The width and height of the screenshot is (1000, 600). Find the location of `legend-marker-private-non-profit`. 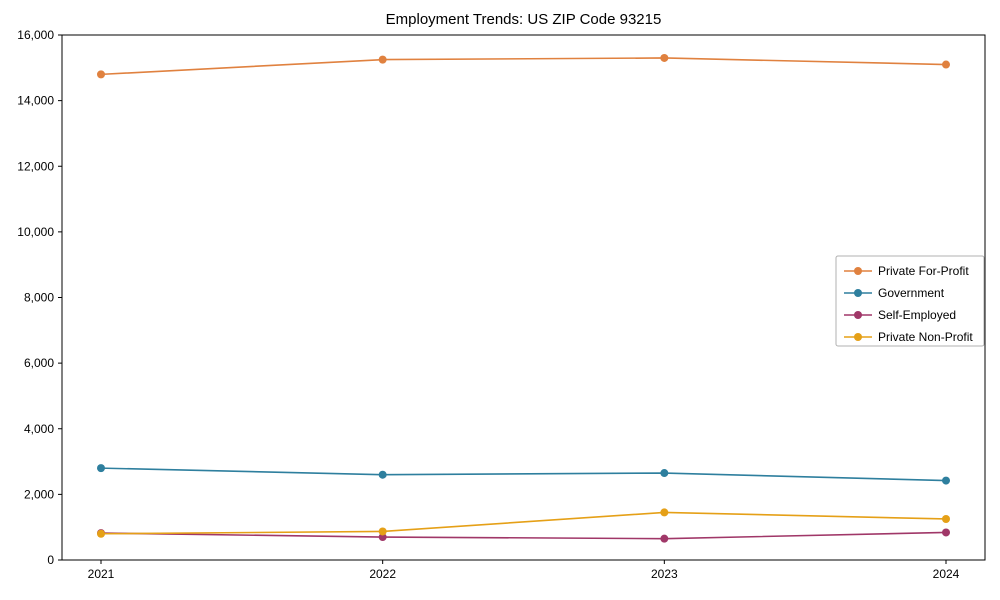

legend-marker-private-non-profit is located at coordinates (858, 337).